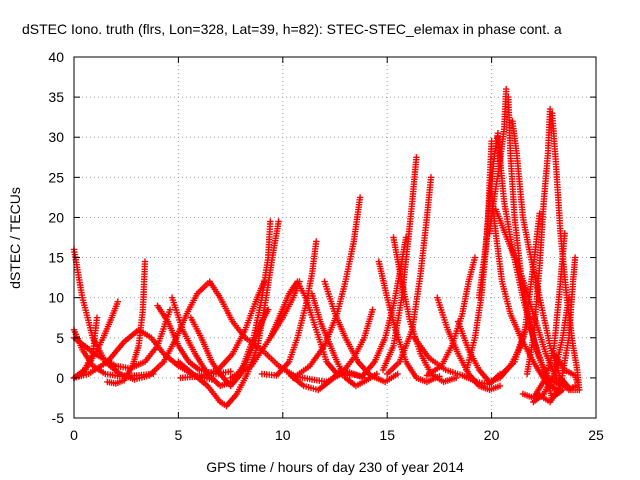 The height and width of the screenshot is (480, 640). Describe the element at coordinates (283, 435) in the screenshot. I see `x-tick-label: 10` at that location.